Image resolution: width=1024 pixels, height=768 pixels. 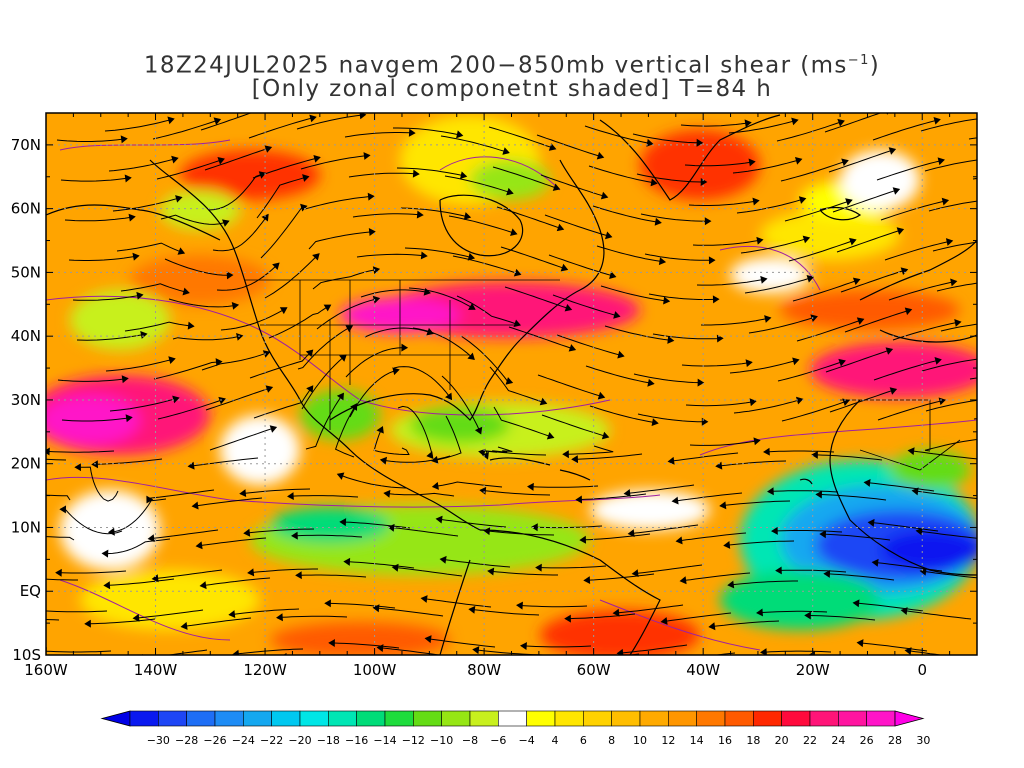 What do you see at coordinates (26, 209) in the screenshot?
I see `lat-tick-label: 60N` at bounding box center [26, 209].